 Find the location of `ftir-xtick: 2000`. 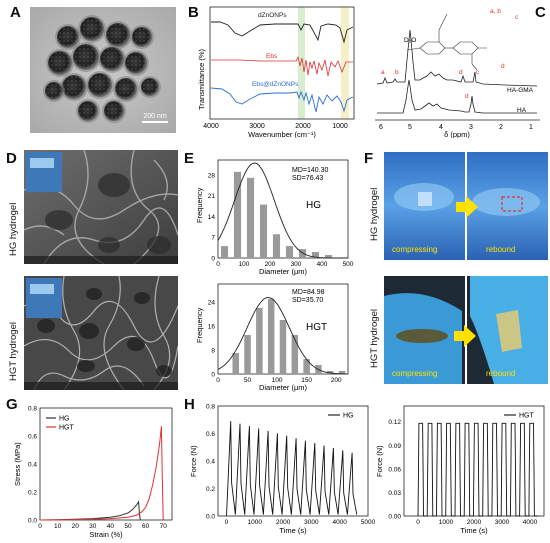

ftir-xtick: 2000 is located at coordinates (303, 126).